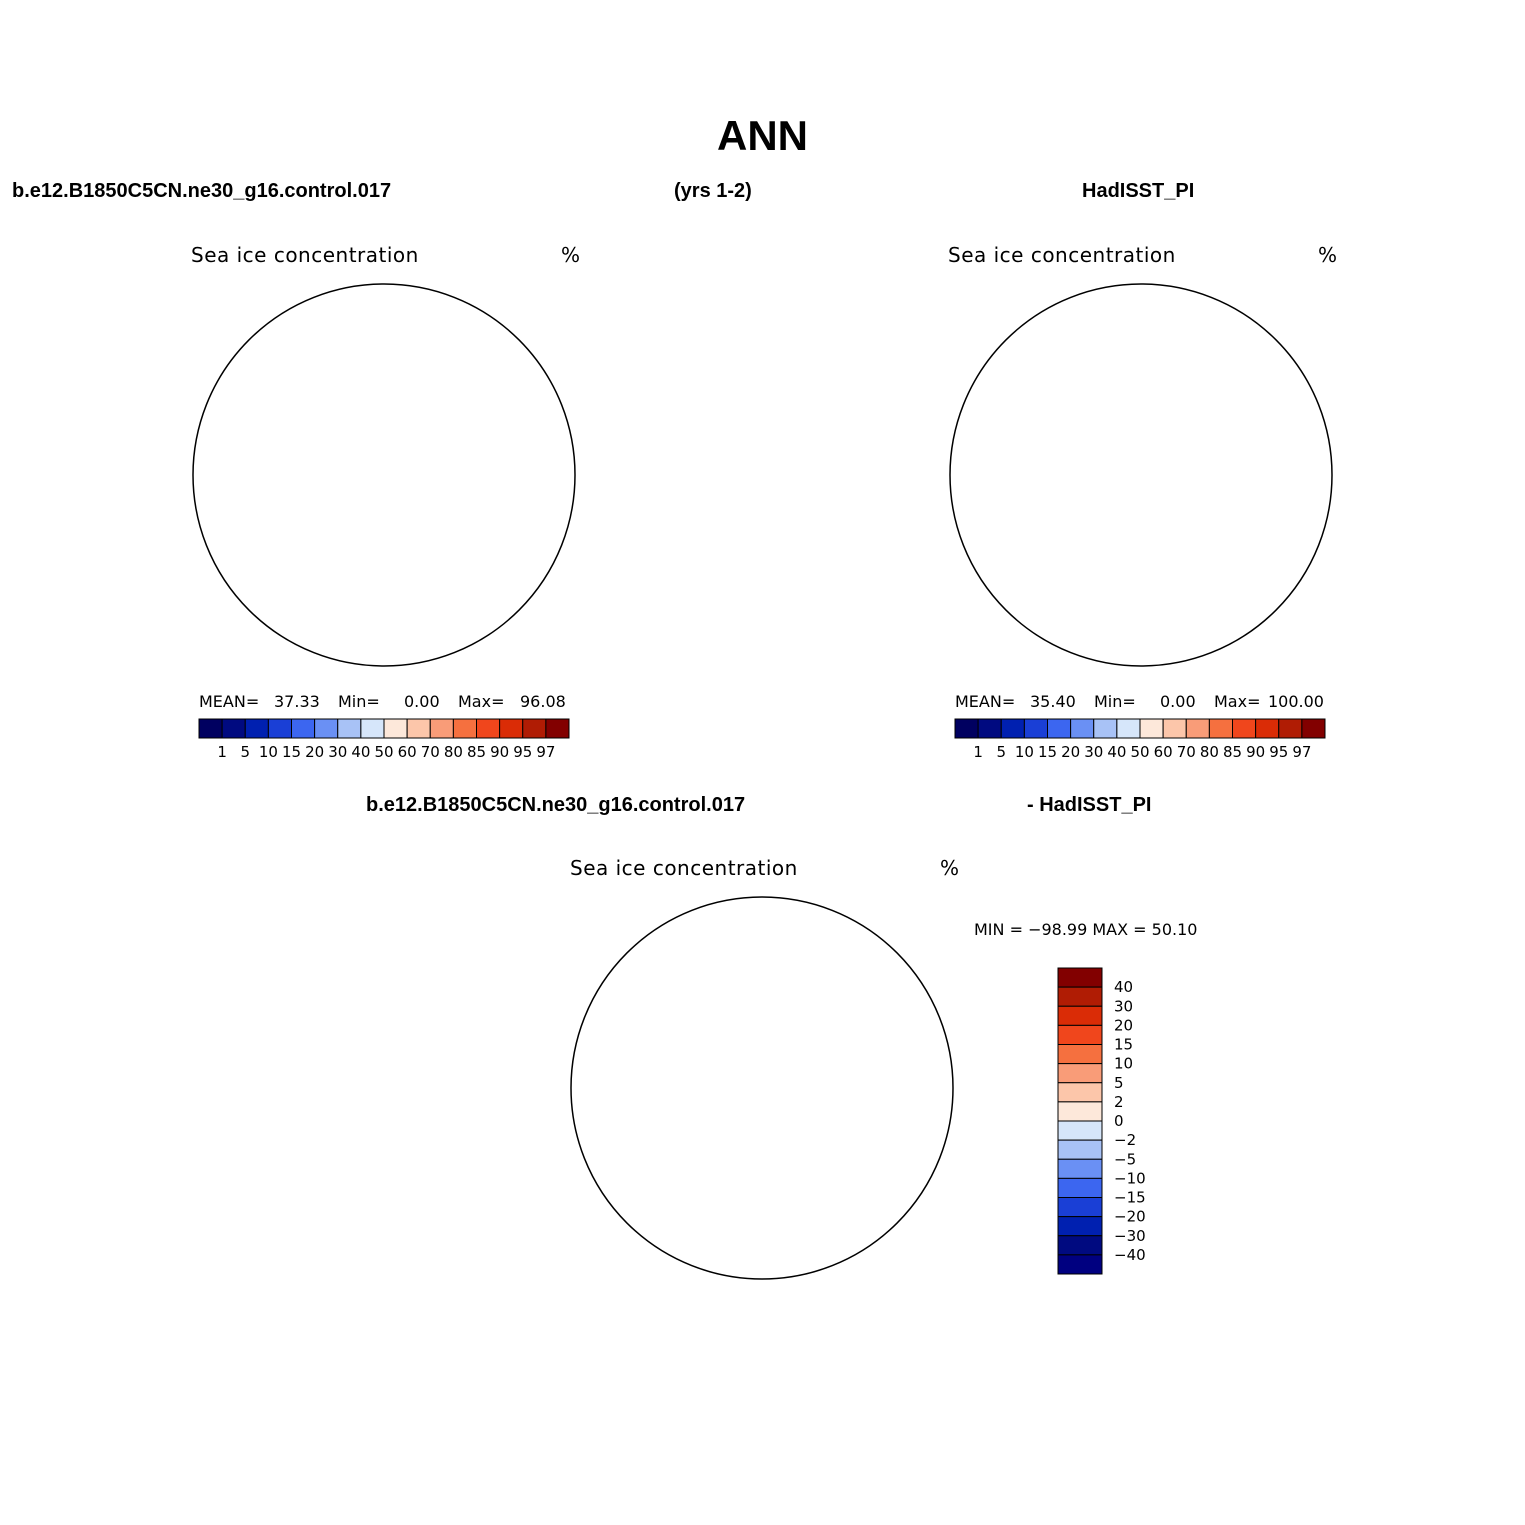 Image resolution: width=1525 pixels, height=1525 pixels. Describe the element at coordinates (1328, 255) in the screenshot. I see `panel-units-obs: %` at that location.